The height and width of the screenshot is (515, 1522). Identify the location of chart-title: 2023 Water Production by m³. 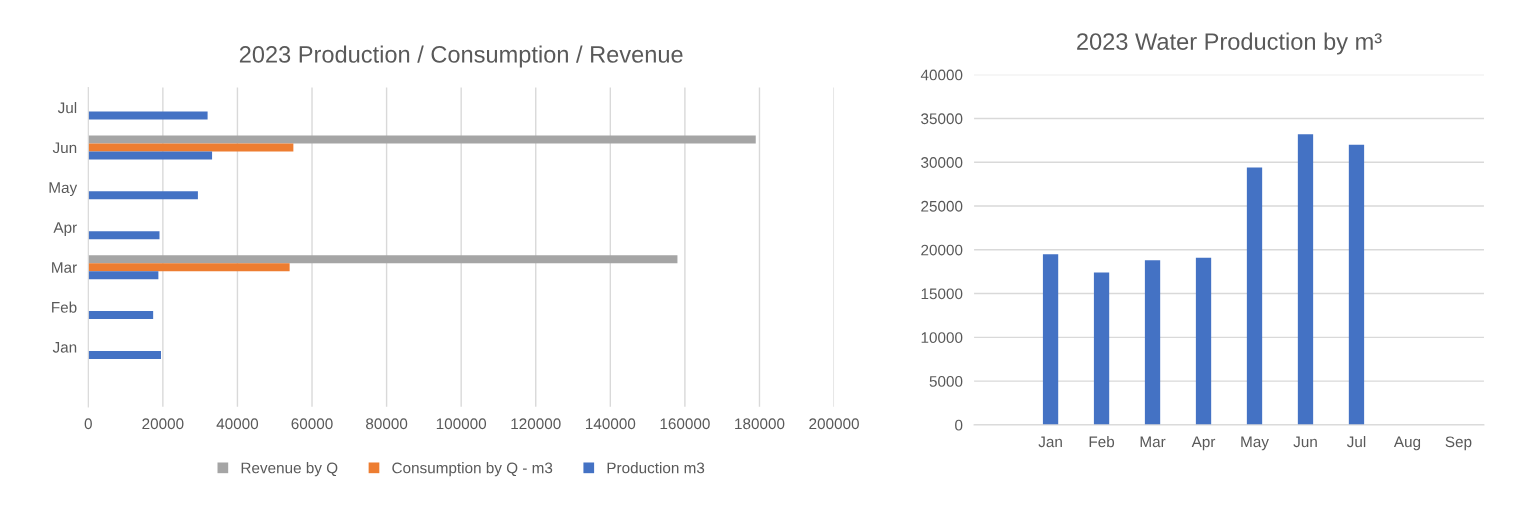
(1229, 43).